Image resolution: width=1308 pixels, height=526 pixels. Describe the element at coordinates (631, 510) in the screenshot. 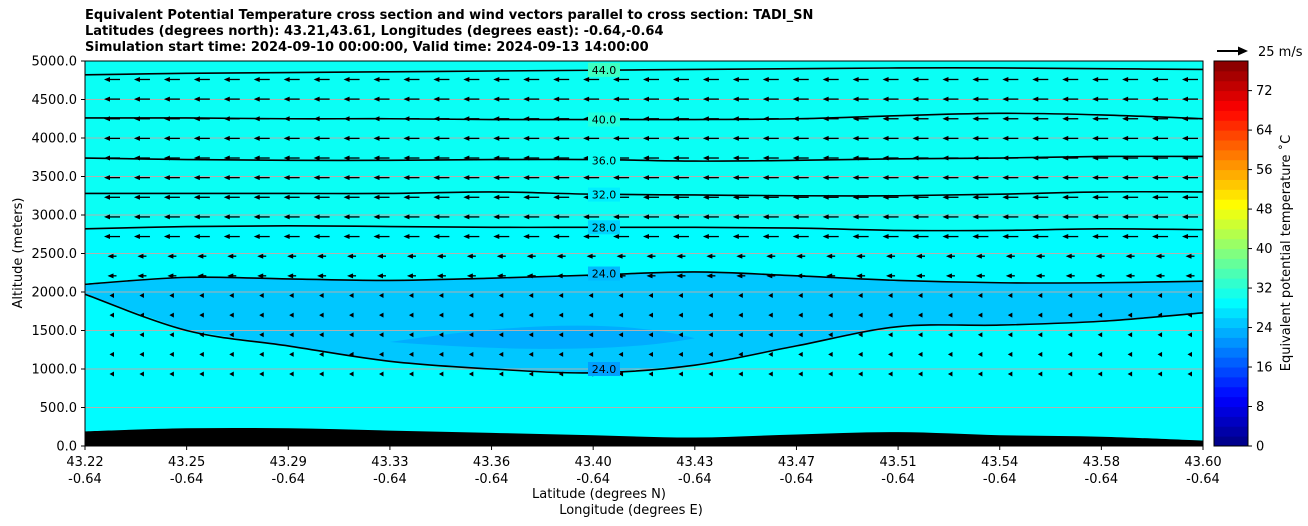

I see `x-axis-label-longitude: Longitude (degrees E)` at that location.